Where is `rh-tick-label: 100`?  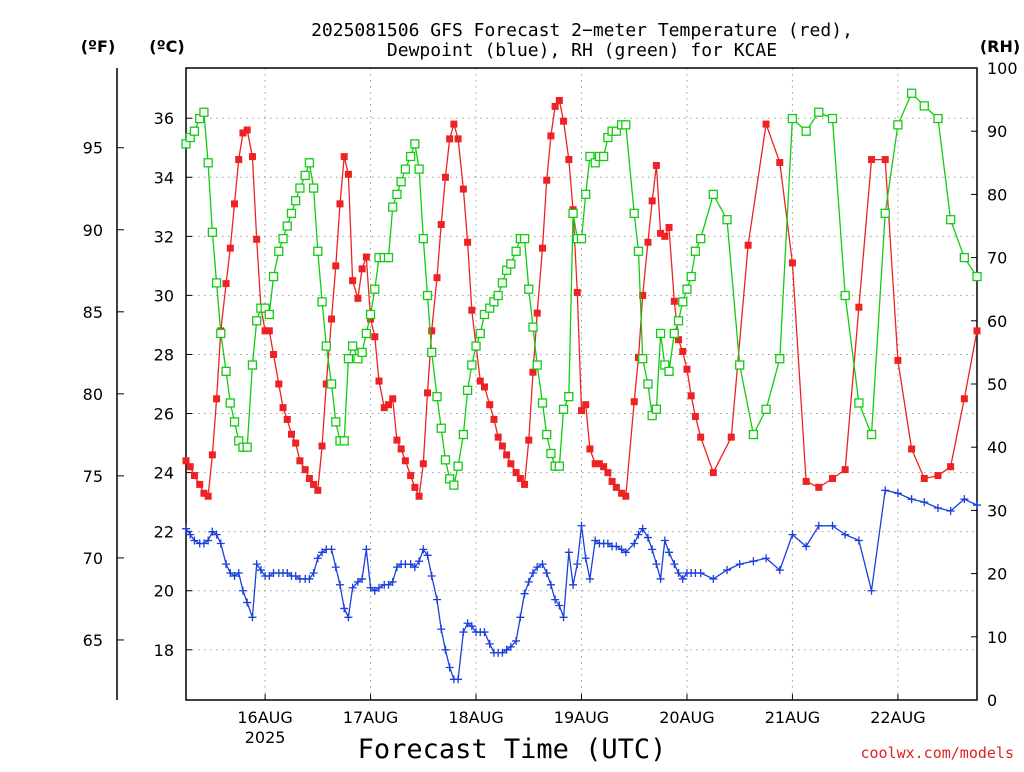 rh-tick-label: 100 is located at coordinates (1002, 68).